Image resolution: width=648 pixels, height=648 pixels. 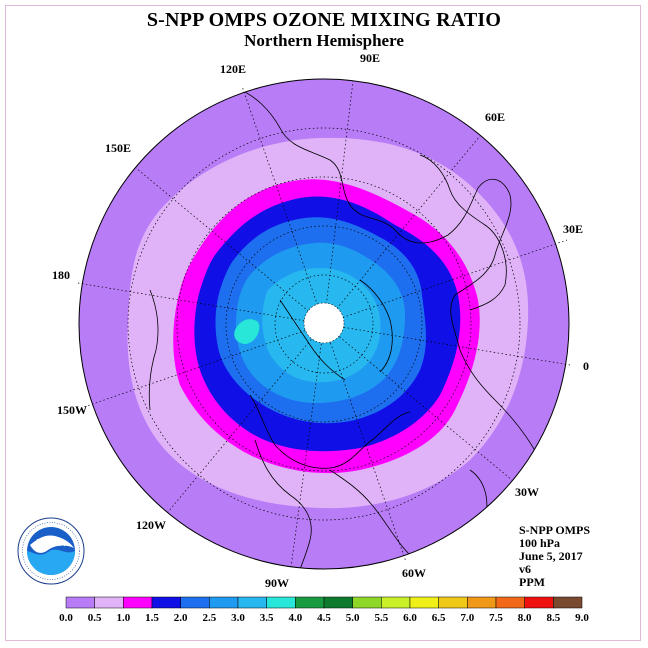 What do you see at coordinates (532, 582) in the screenshot?
I see `info-units: PPM` at bounding box center [532, 582].